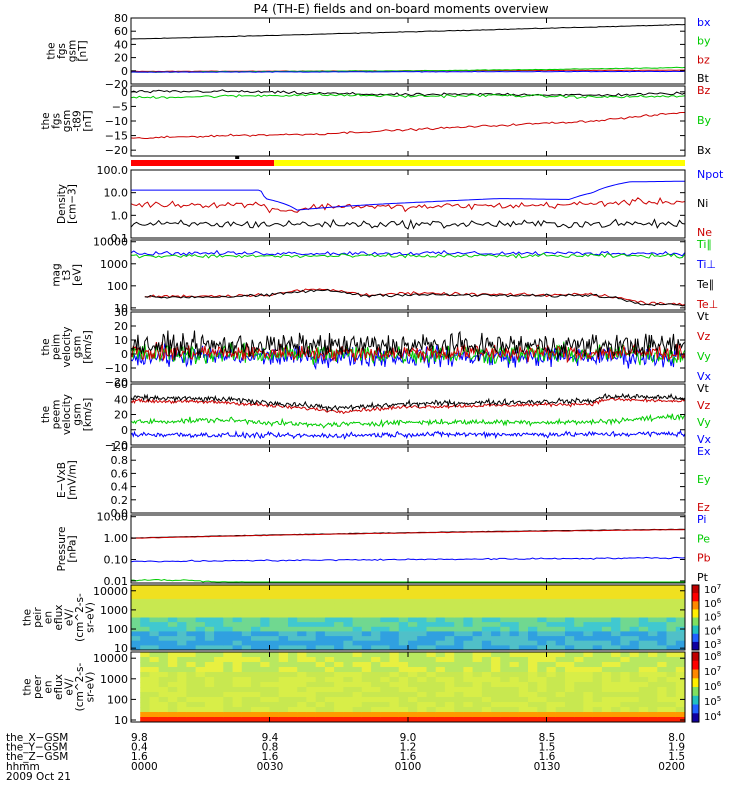 This screenshot has width=750, height=800. What do you see at coordinates (707, 304) in the screenshot?
I see `legend-entry-Te⊥: Te⊥` at bounding box center [707, 304].